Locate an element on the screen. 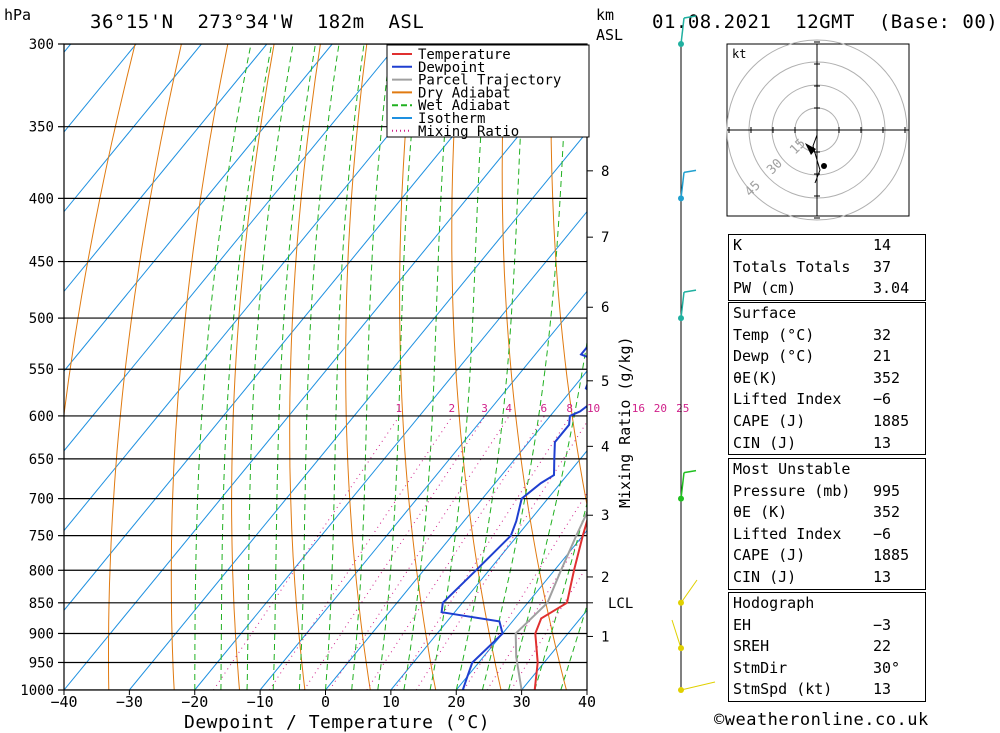  x-tick-label: 0 is located at coordinates (325, 702).